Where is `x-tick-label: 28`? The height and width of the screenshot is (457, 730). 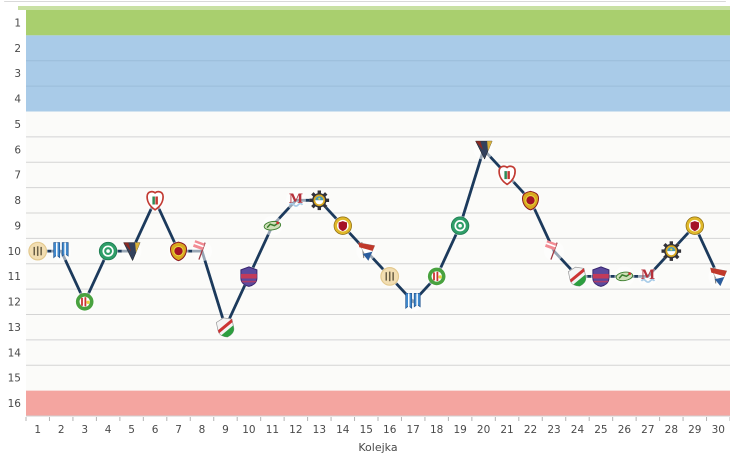
x-tick-label: 28 is located at coordinates (671, 430).